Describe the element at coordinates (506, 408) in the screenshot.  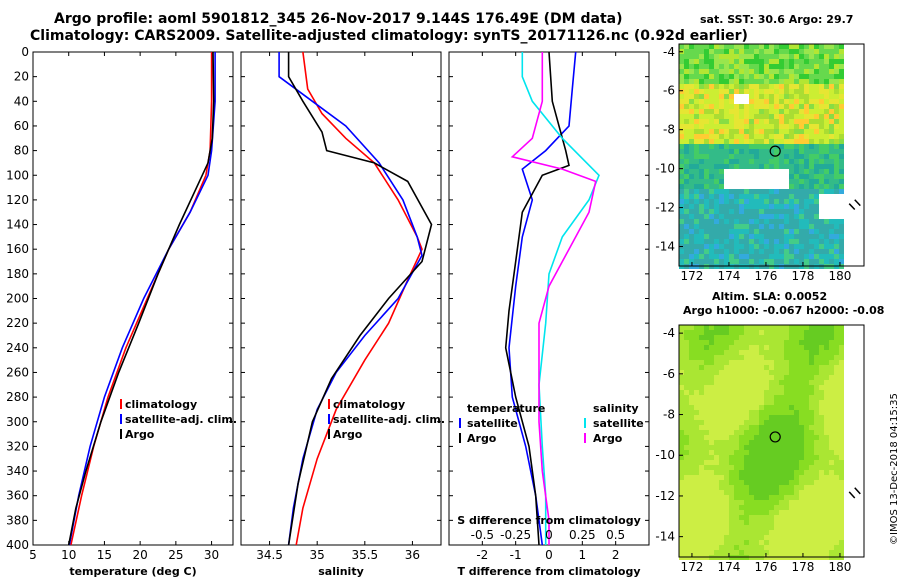
I see `legend-title-temperature: temperature` at that location.